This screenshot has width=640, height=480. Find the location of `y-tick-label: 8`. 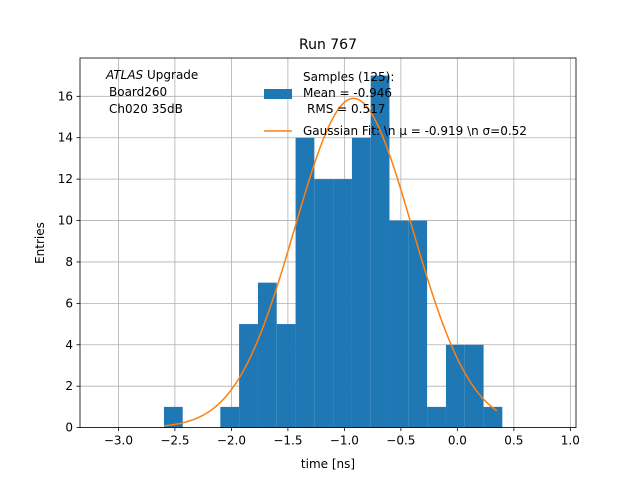

y-tick-label: 8 is located at coordinates (69, 262).